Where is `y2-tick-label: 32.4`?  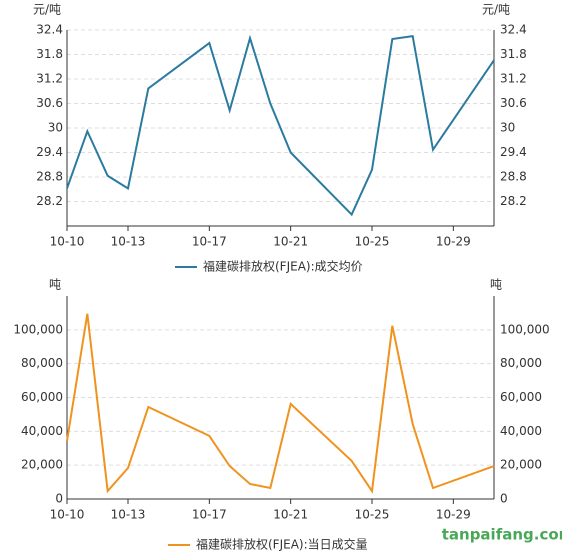
y2-tick-label: 32.4 is located at coordinates (513, 30).